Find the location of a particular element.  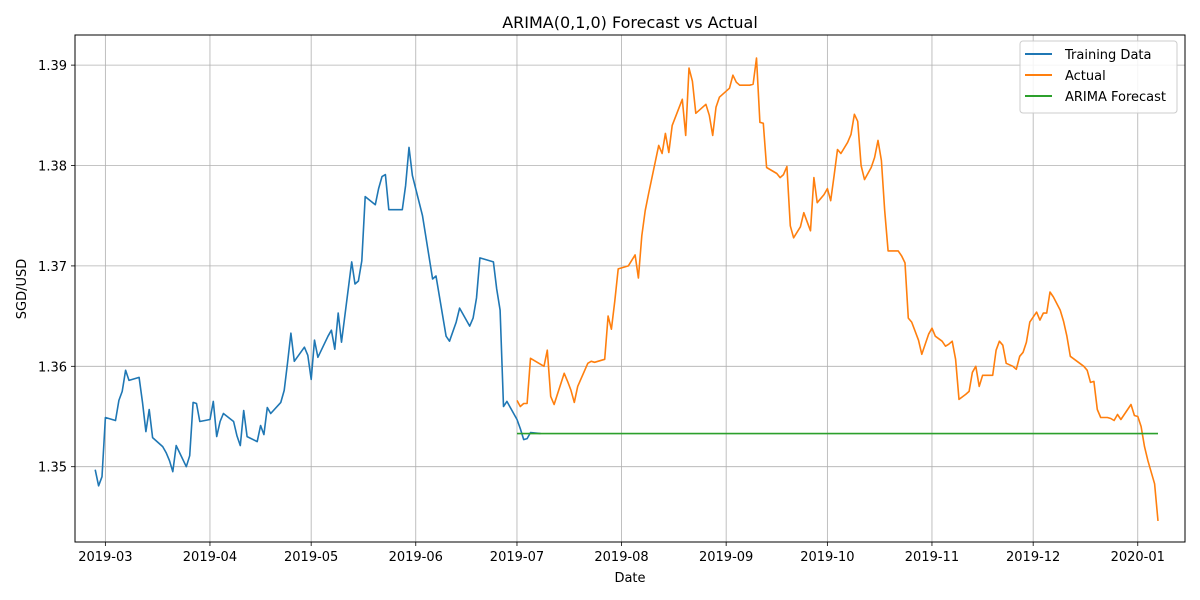

y-tick-label: 1.35 is located at coordinates (52, 468).